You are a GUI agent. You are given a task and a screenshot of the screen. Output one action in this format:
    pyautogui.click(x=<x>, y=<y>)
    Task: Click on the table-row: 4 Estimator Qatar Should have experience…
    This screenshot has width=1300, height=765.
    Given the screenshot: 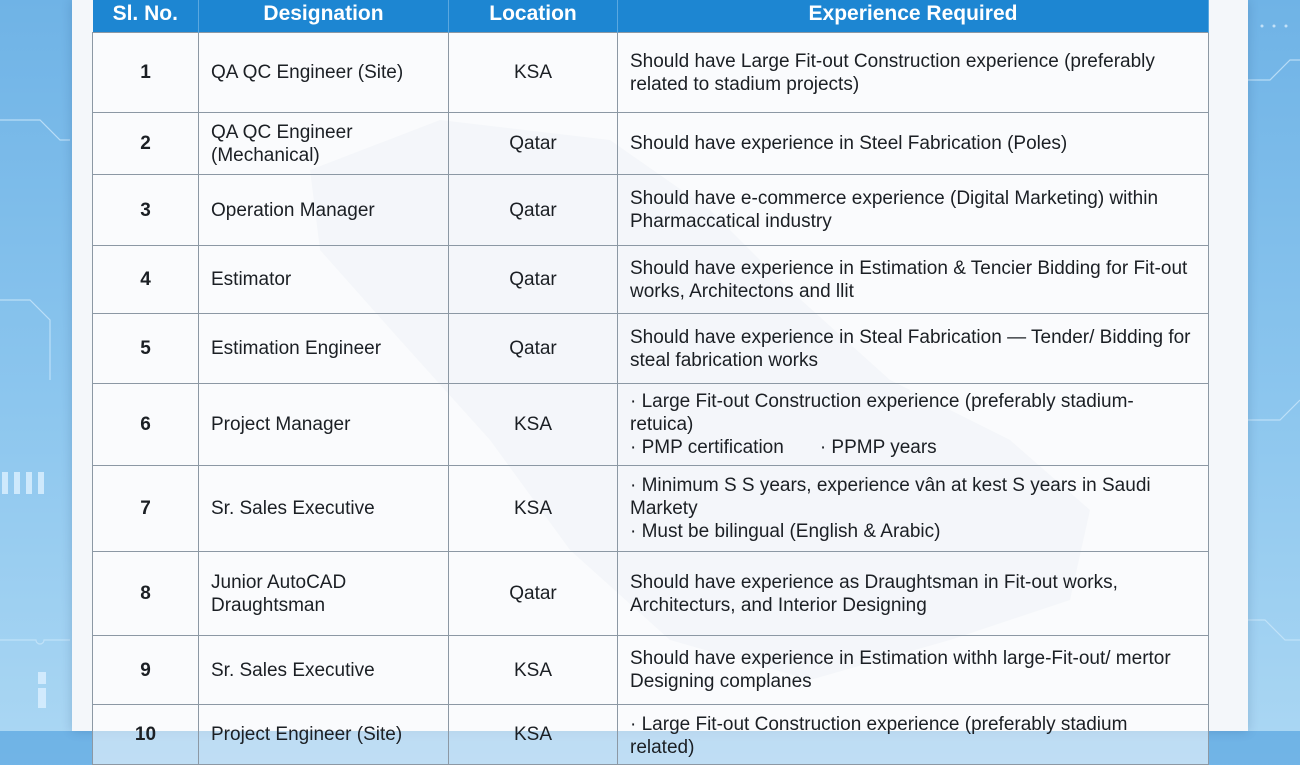 What is the action you would take?
    pyautogui.click(x=650, y=279)
    